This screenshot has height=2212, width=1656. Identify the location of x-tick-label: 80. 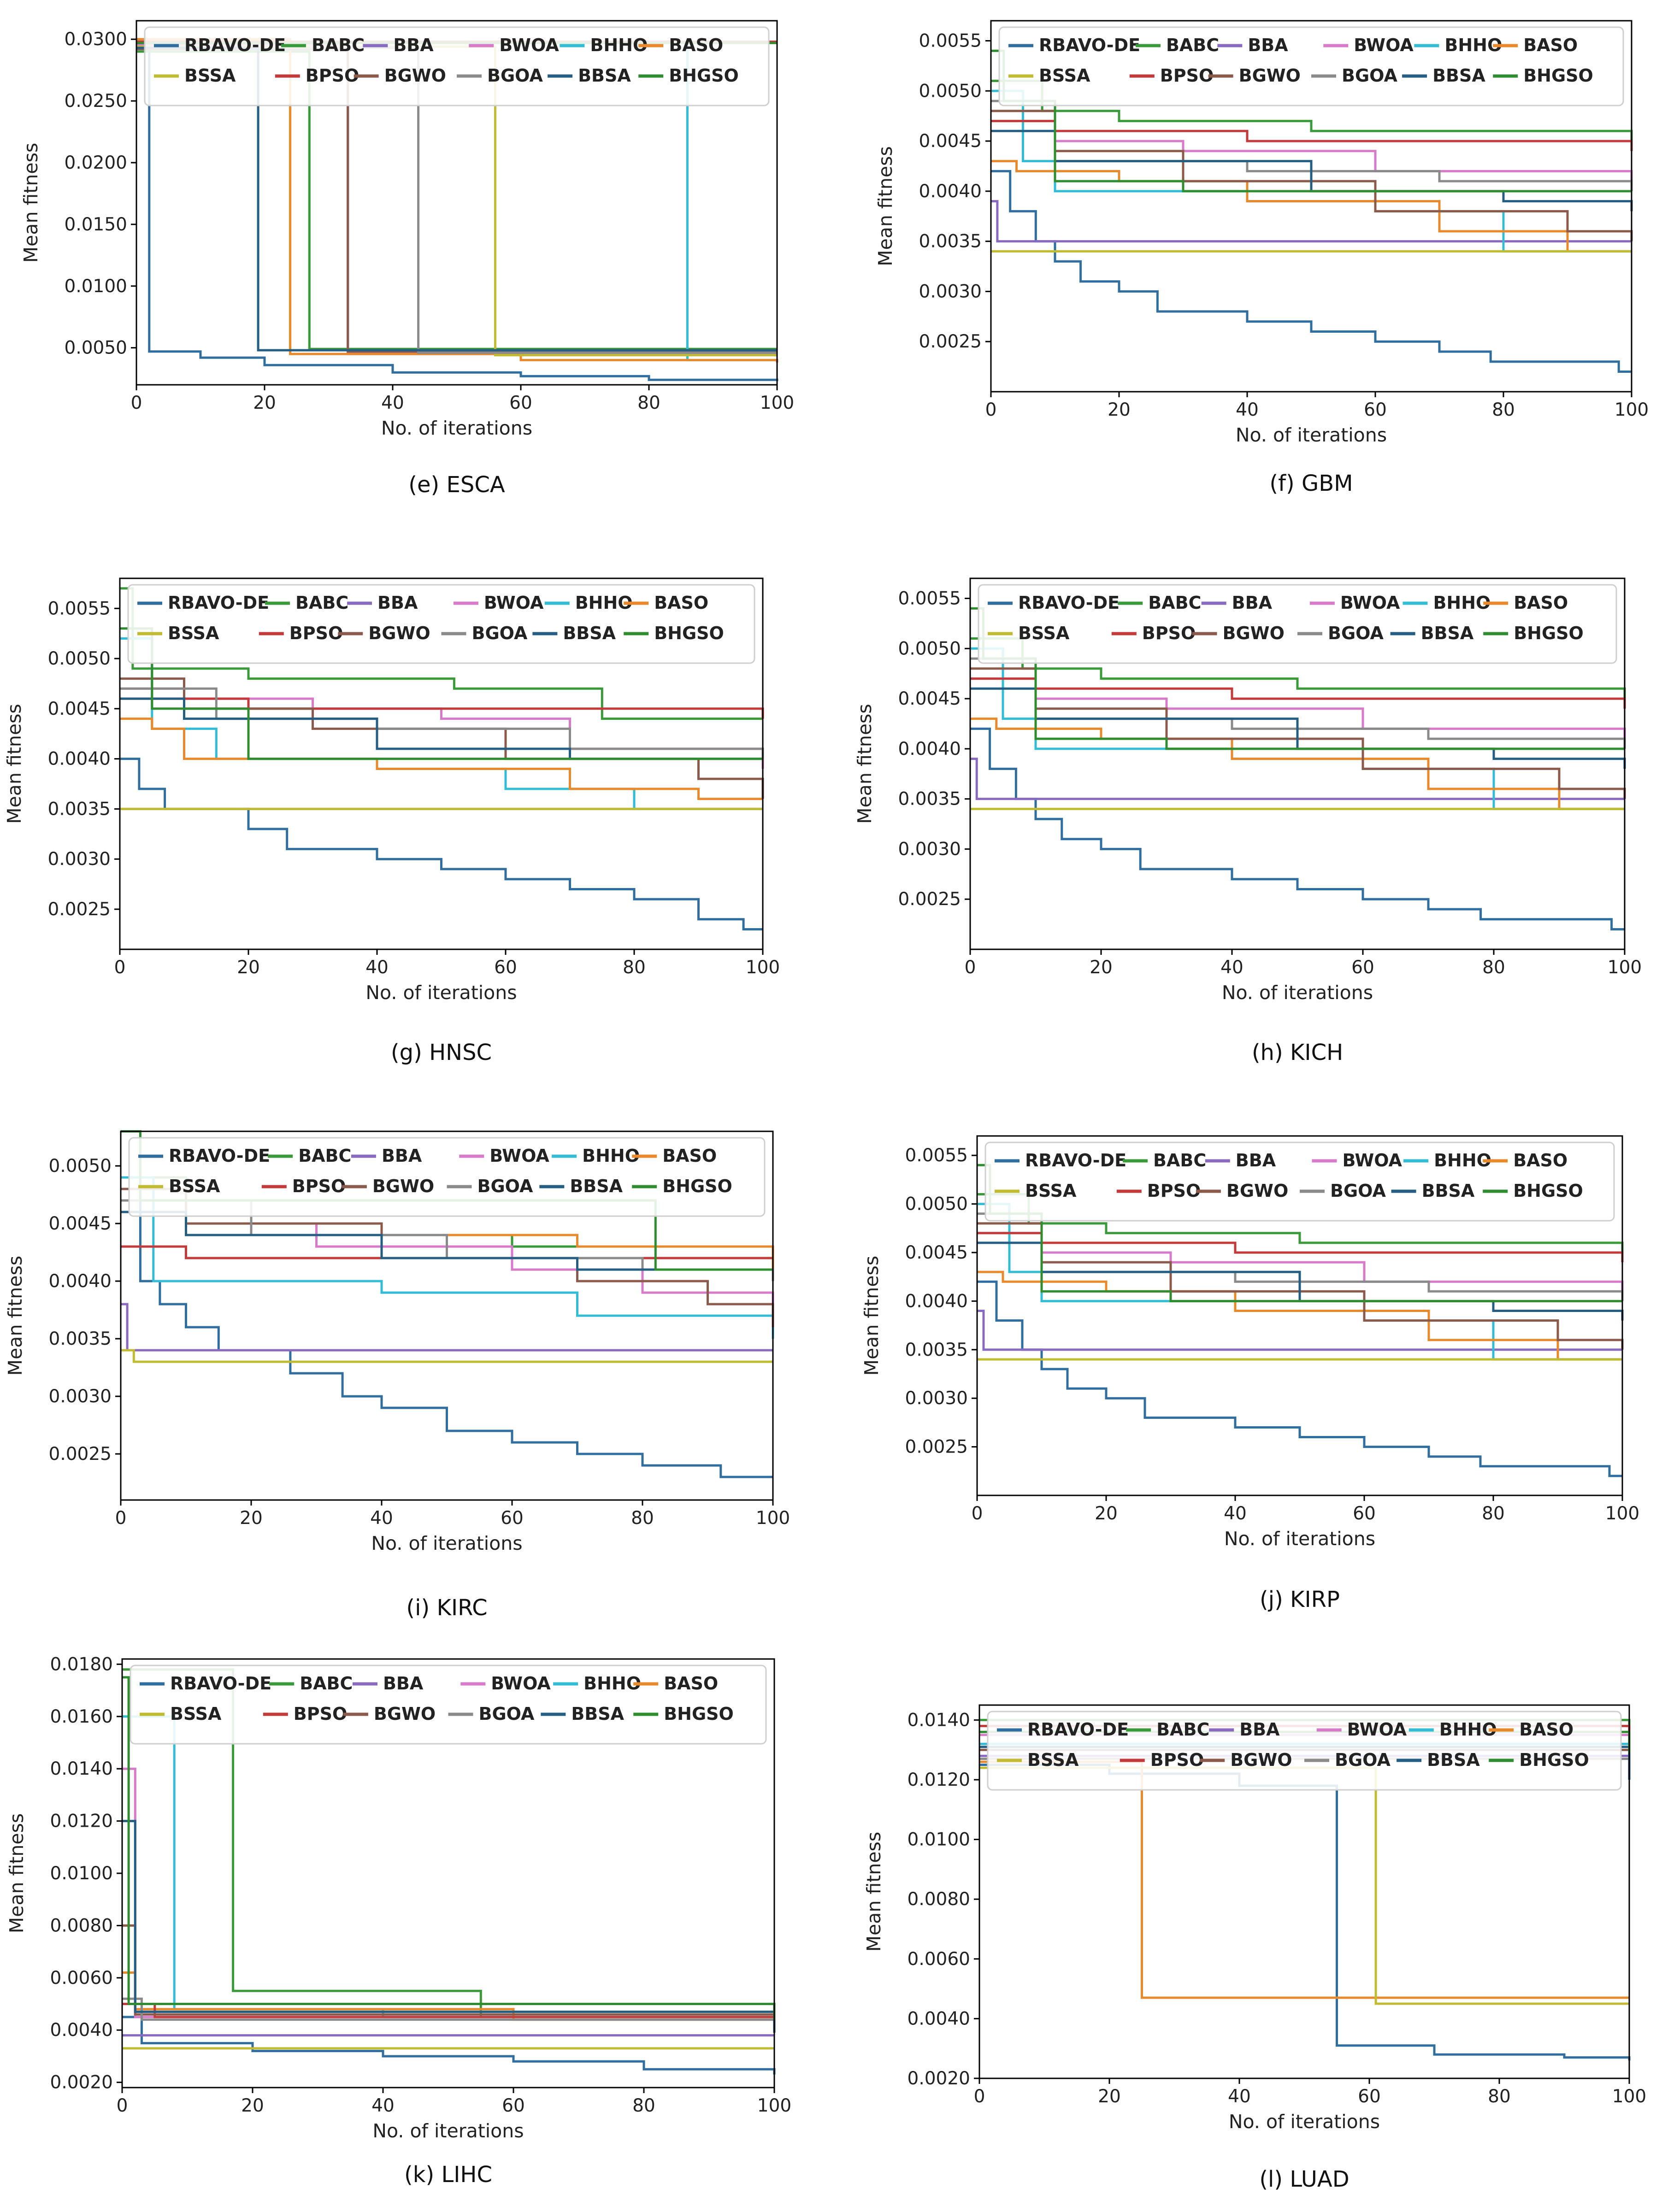
(648, 403).